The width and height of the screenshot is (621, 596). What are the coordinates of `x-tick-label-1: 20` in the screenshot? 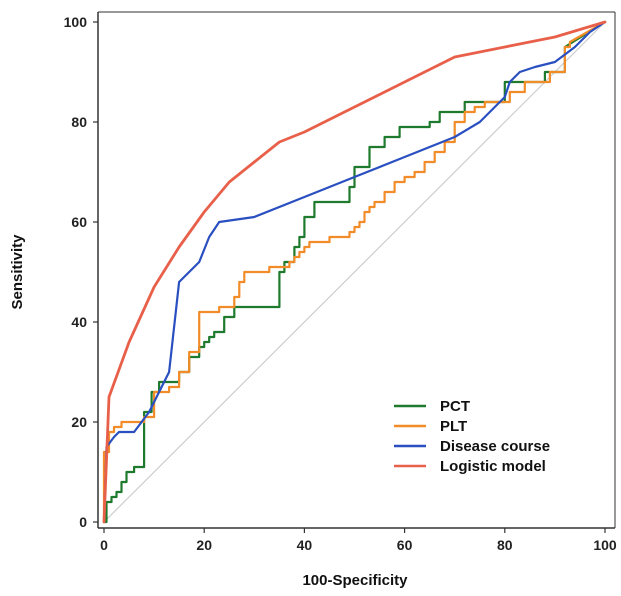 It's located at (204, 545).